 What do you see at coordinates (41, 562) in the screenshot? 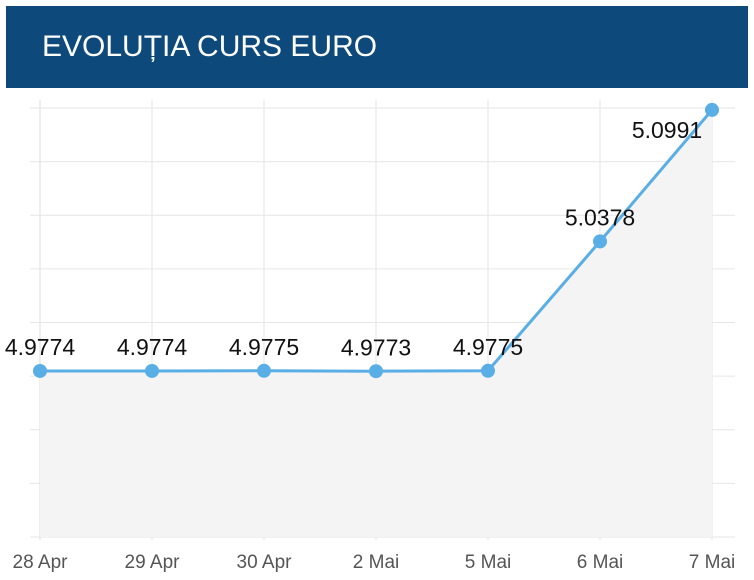
I see `x-tick-label: 28 Apr` at bounding box center [41, 562].